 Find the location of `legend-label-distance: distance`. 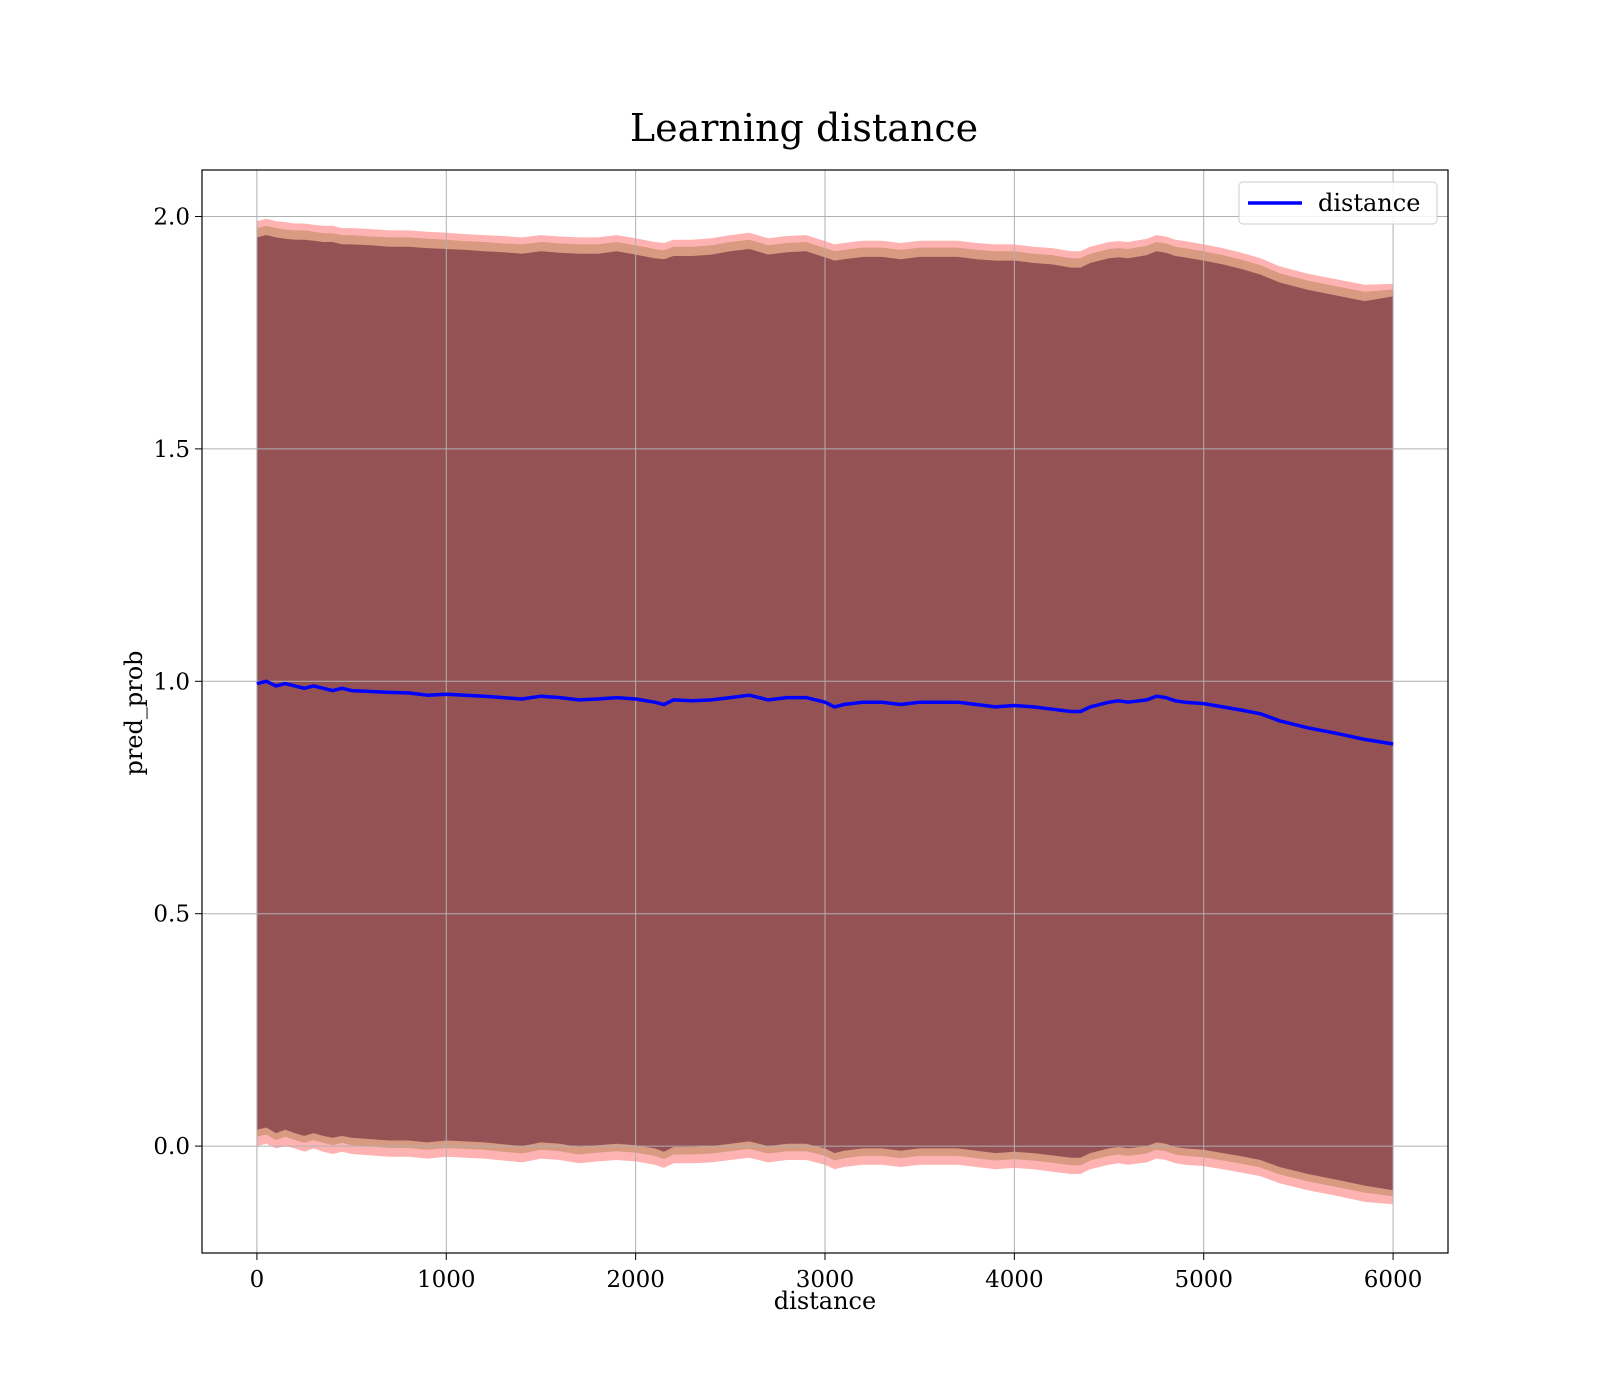

legend-label-distance: distance is located at coordinates (1369, 203).